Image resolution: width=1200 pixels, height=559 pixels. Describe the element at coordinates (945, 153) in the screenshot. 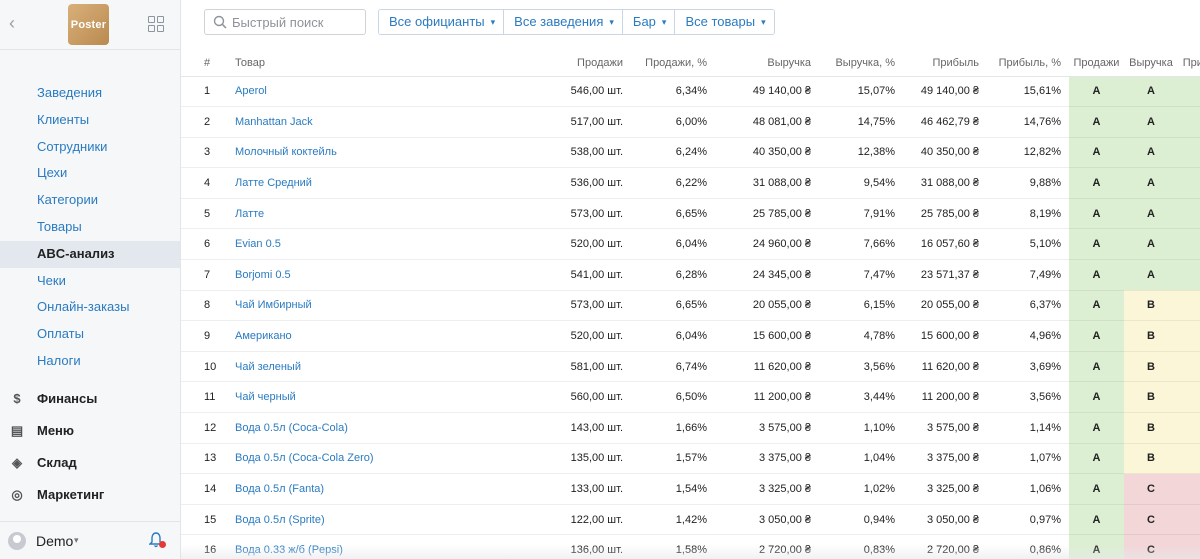

I see `row-profit: 40 350,00 ₴` at that location.